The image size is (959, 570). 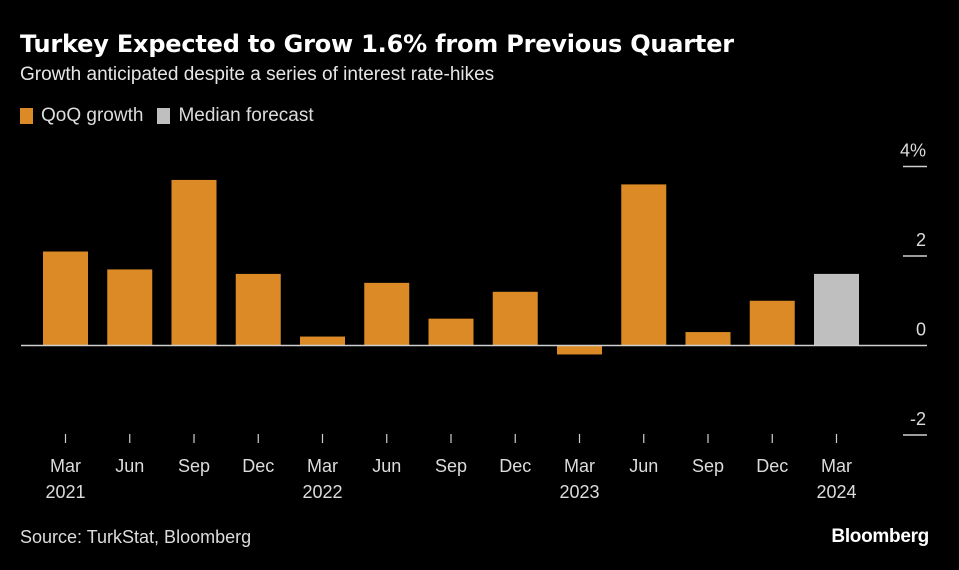 I want to click on bar-qoq-growth-mar-2022, so click(x=322, y=341).